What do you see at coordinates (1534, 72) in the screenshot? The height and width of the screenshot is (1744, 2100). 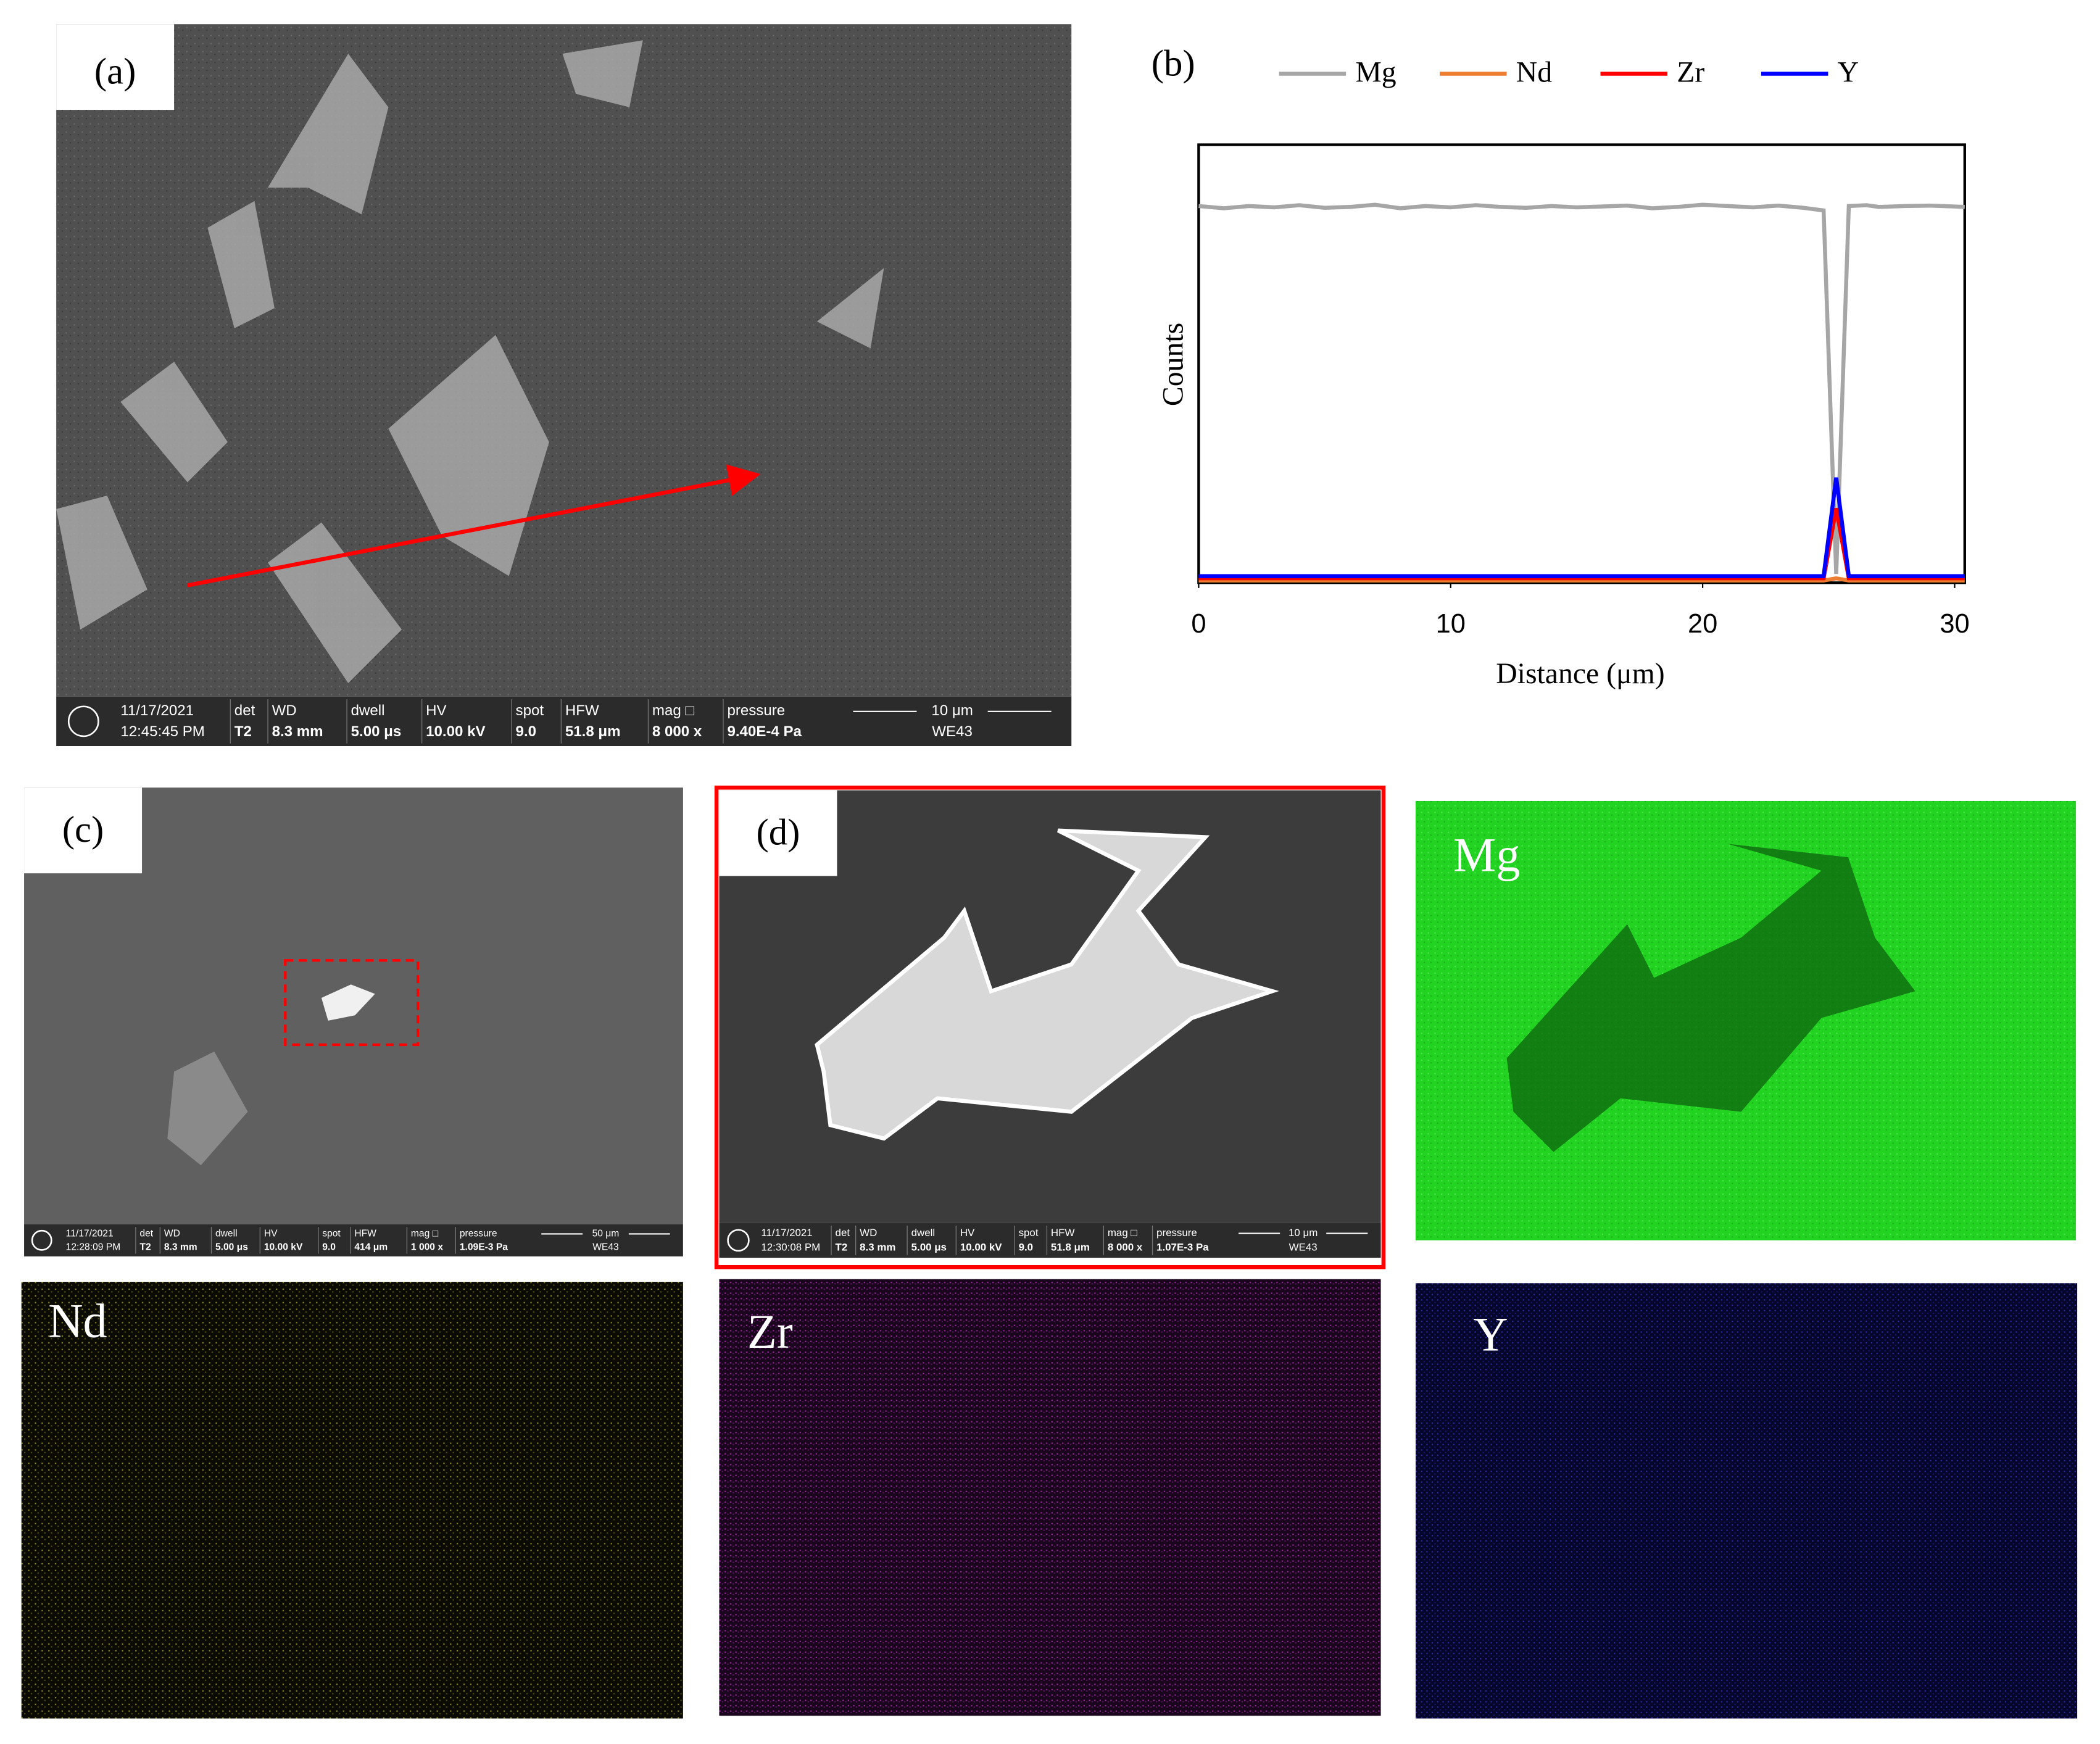 I see `legend-label: Nd` at bounding box center [1534, 72].